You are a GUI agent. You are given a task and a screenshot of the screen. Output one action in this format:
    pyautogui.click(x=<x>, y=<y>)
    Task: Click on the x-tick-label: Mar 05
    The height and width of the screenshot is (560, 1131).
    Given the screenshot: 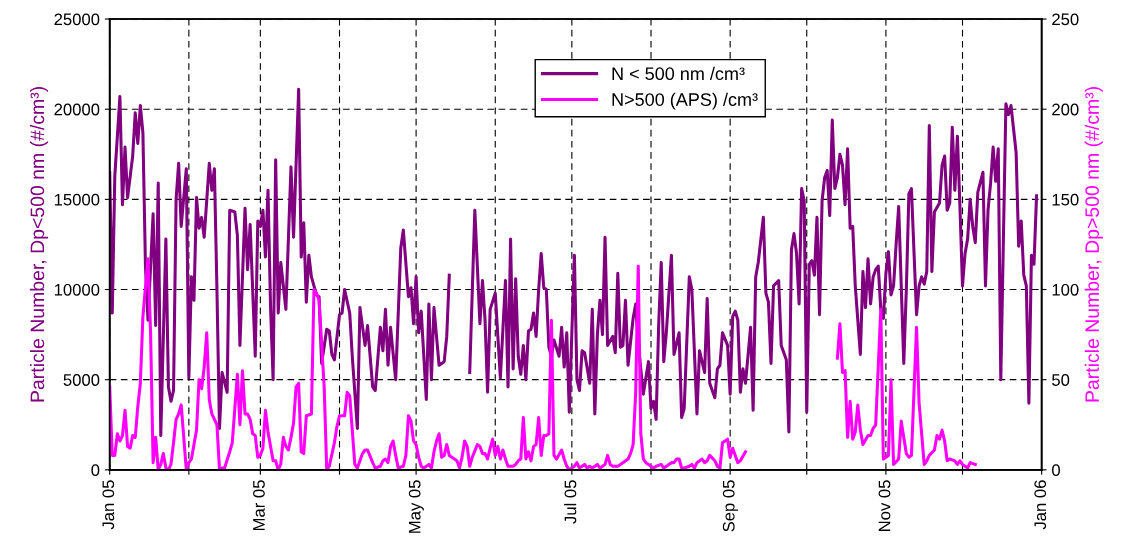 What is the action you would take?
    pyautogui.click(x=259, y=505)
    